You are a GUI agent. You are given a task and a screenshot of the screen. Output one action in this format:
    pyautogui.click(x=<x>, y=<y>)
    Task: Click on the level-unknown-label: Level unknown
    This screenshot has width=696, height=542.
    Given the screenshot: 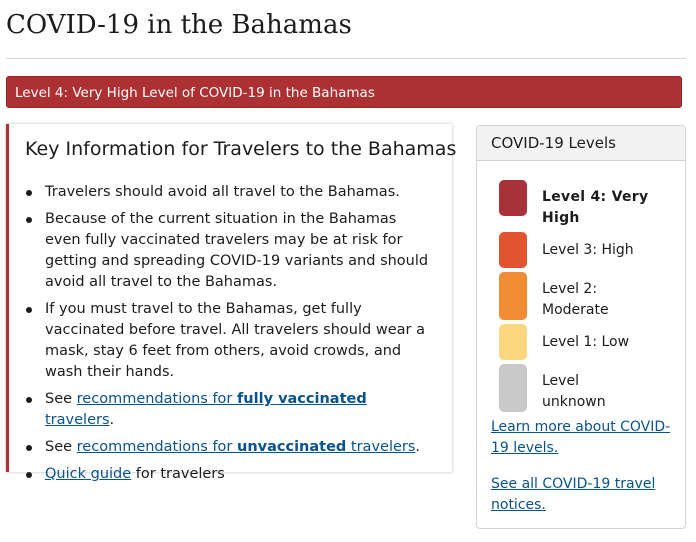 What is the action you would take?
    pyautogui.click(x=574, y=391)
    